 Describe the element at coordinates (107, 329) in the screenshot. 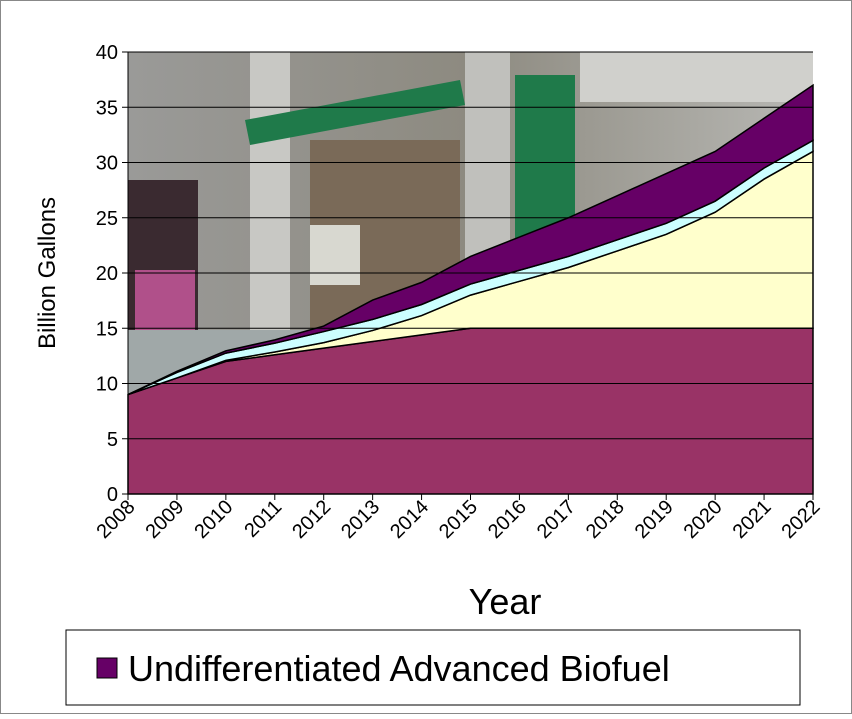

I see `y-tick-label: 15` at that location.